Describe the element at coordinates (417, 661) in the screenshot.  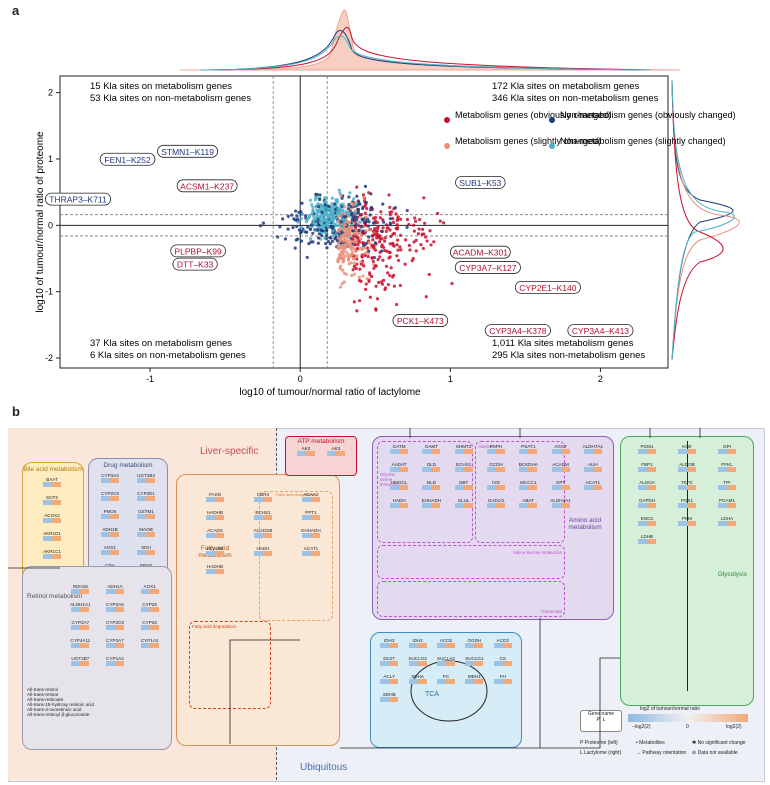
I see `gene-chip: SUCLG2` at that location.